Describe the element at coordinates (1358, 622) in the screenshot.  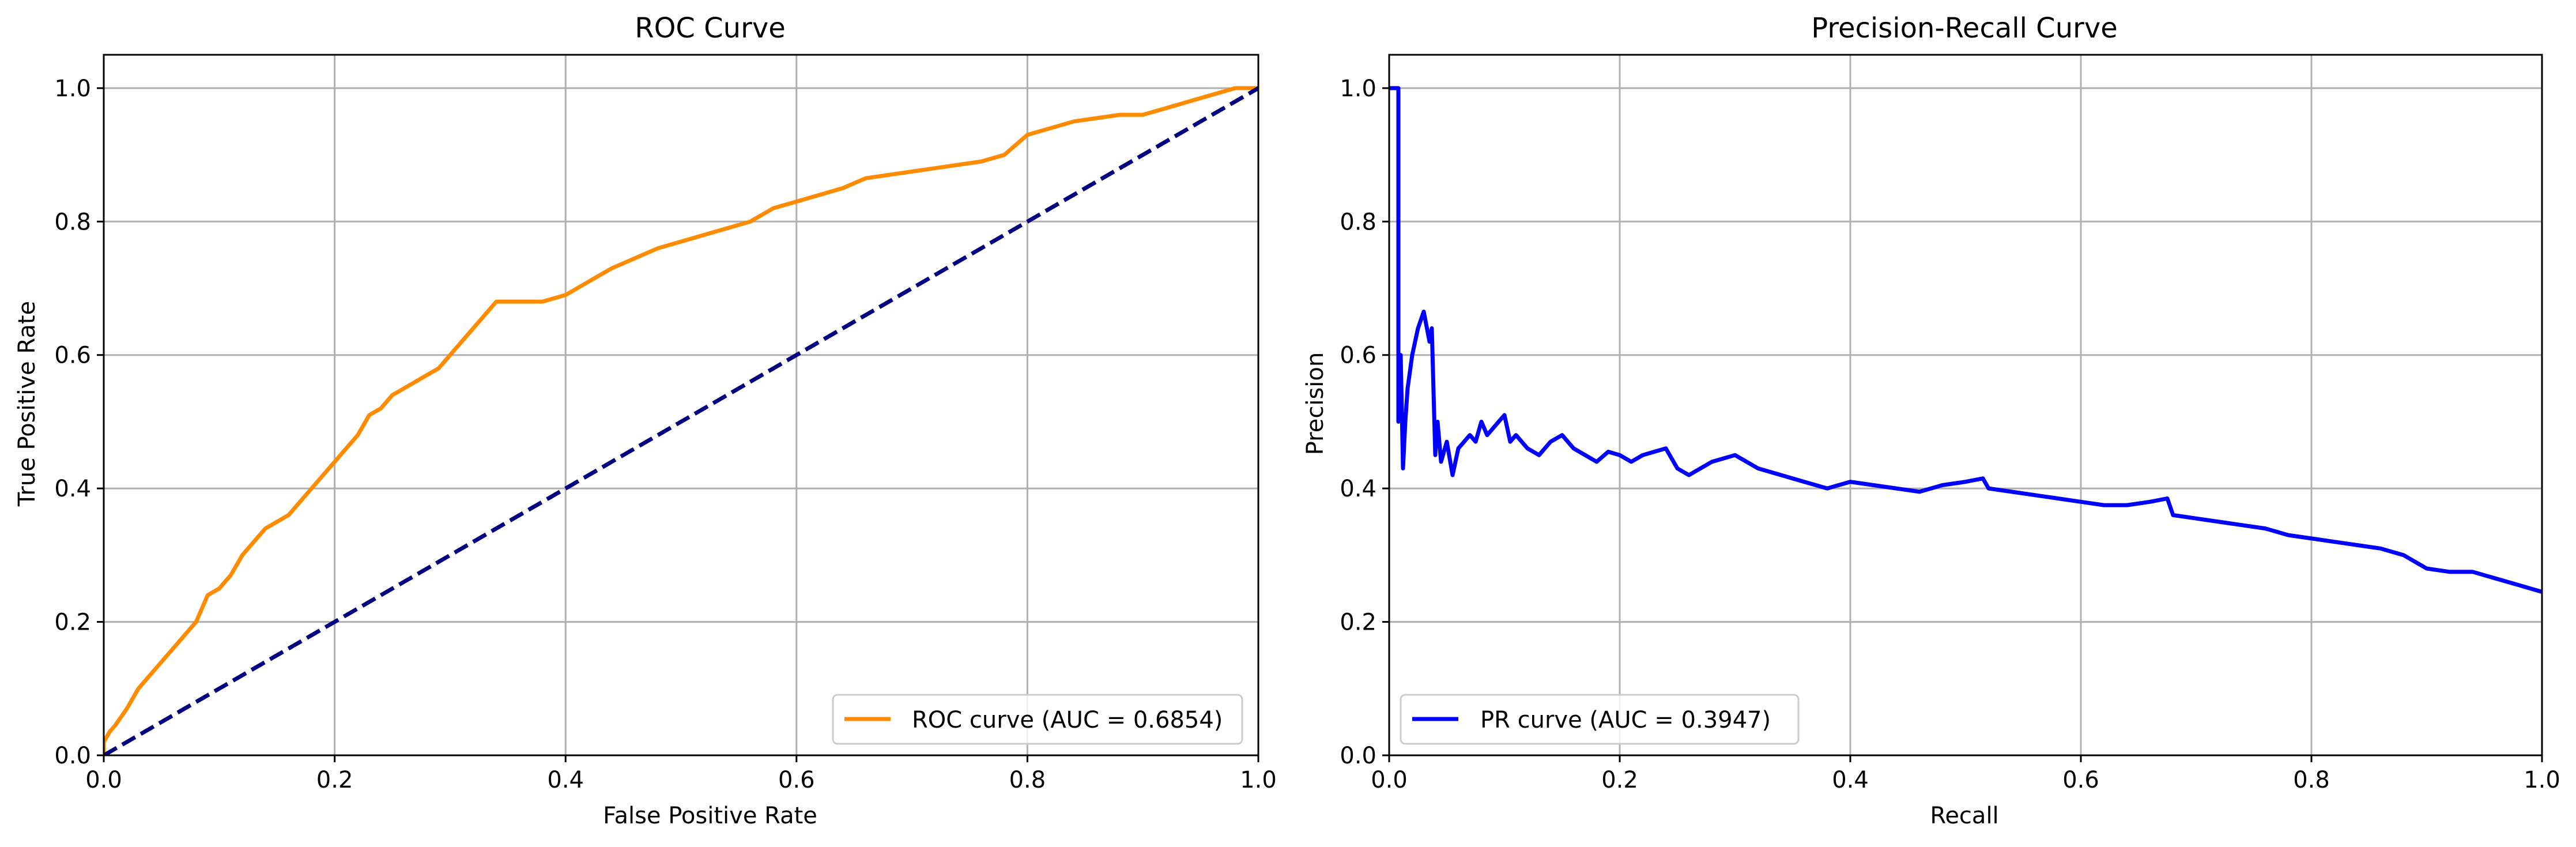
I see `pr-y-tick-label: 0.2` at that location.